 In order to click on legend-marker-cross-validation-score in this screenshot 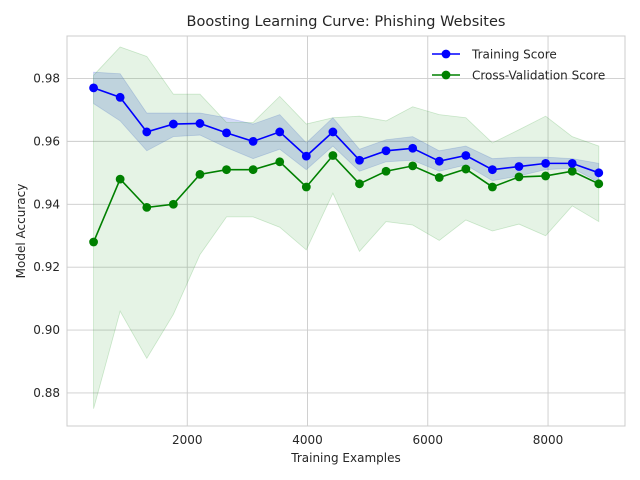, I will do `click(446, 75)`.